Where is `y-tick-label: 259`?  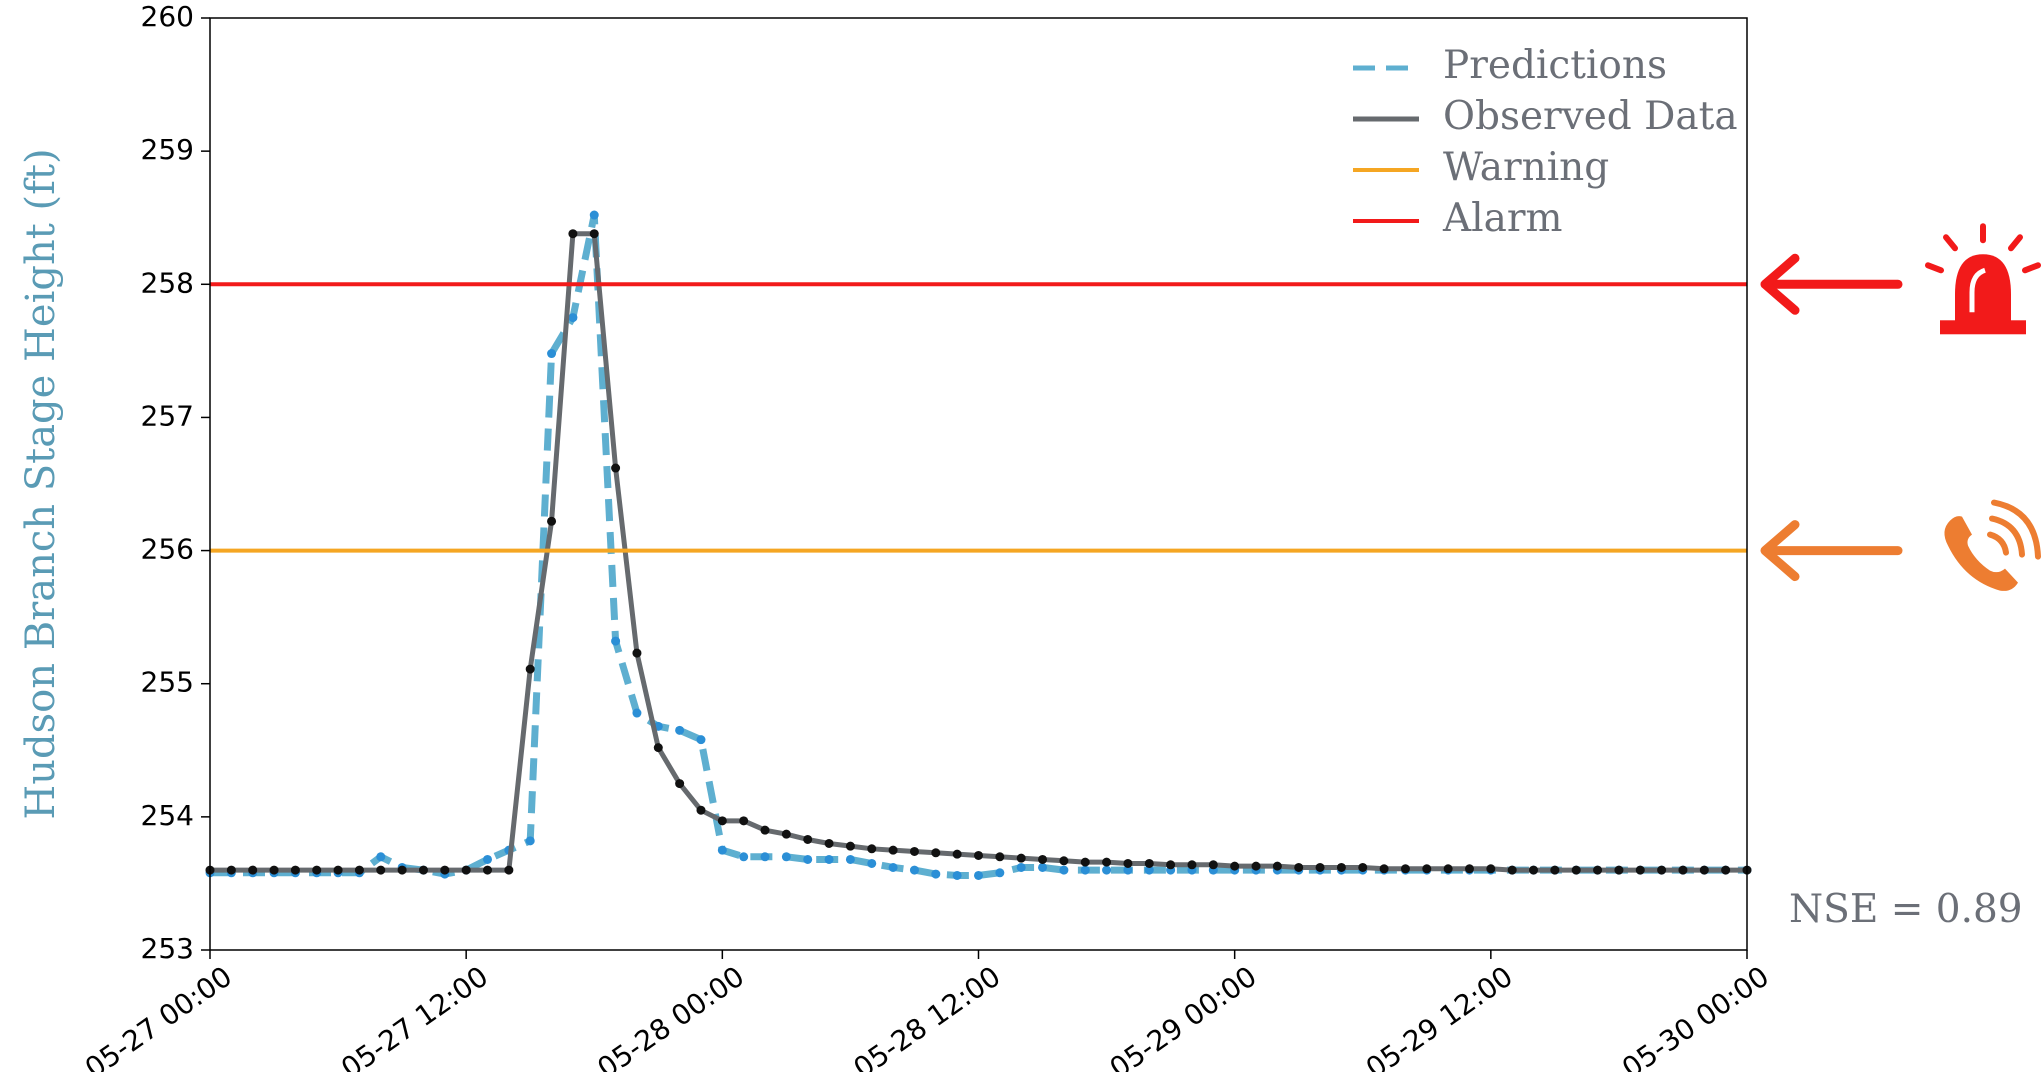 y-tick-label: 259 is located at coordinates (167, 149).